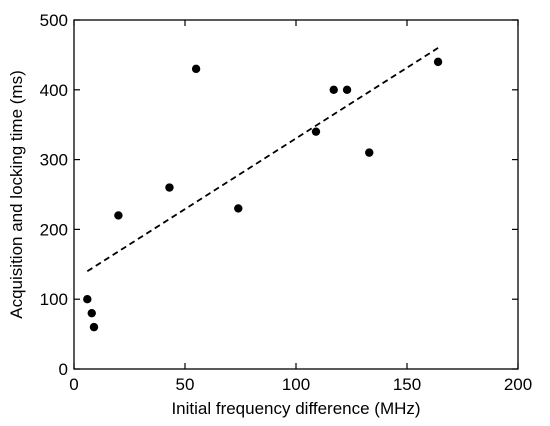 This screenshot has height=426, width=550. What do you see at coordinates (295, 408) in the screenshot?
I see `x-axis-label: Initial frequency difference (MHz)` at bounding box center [295, 408].